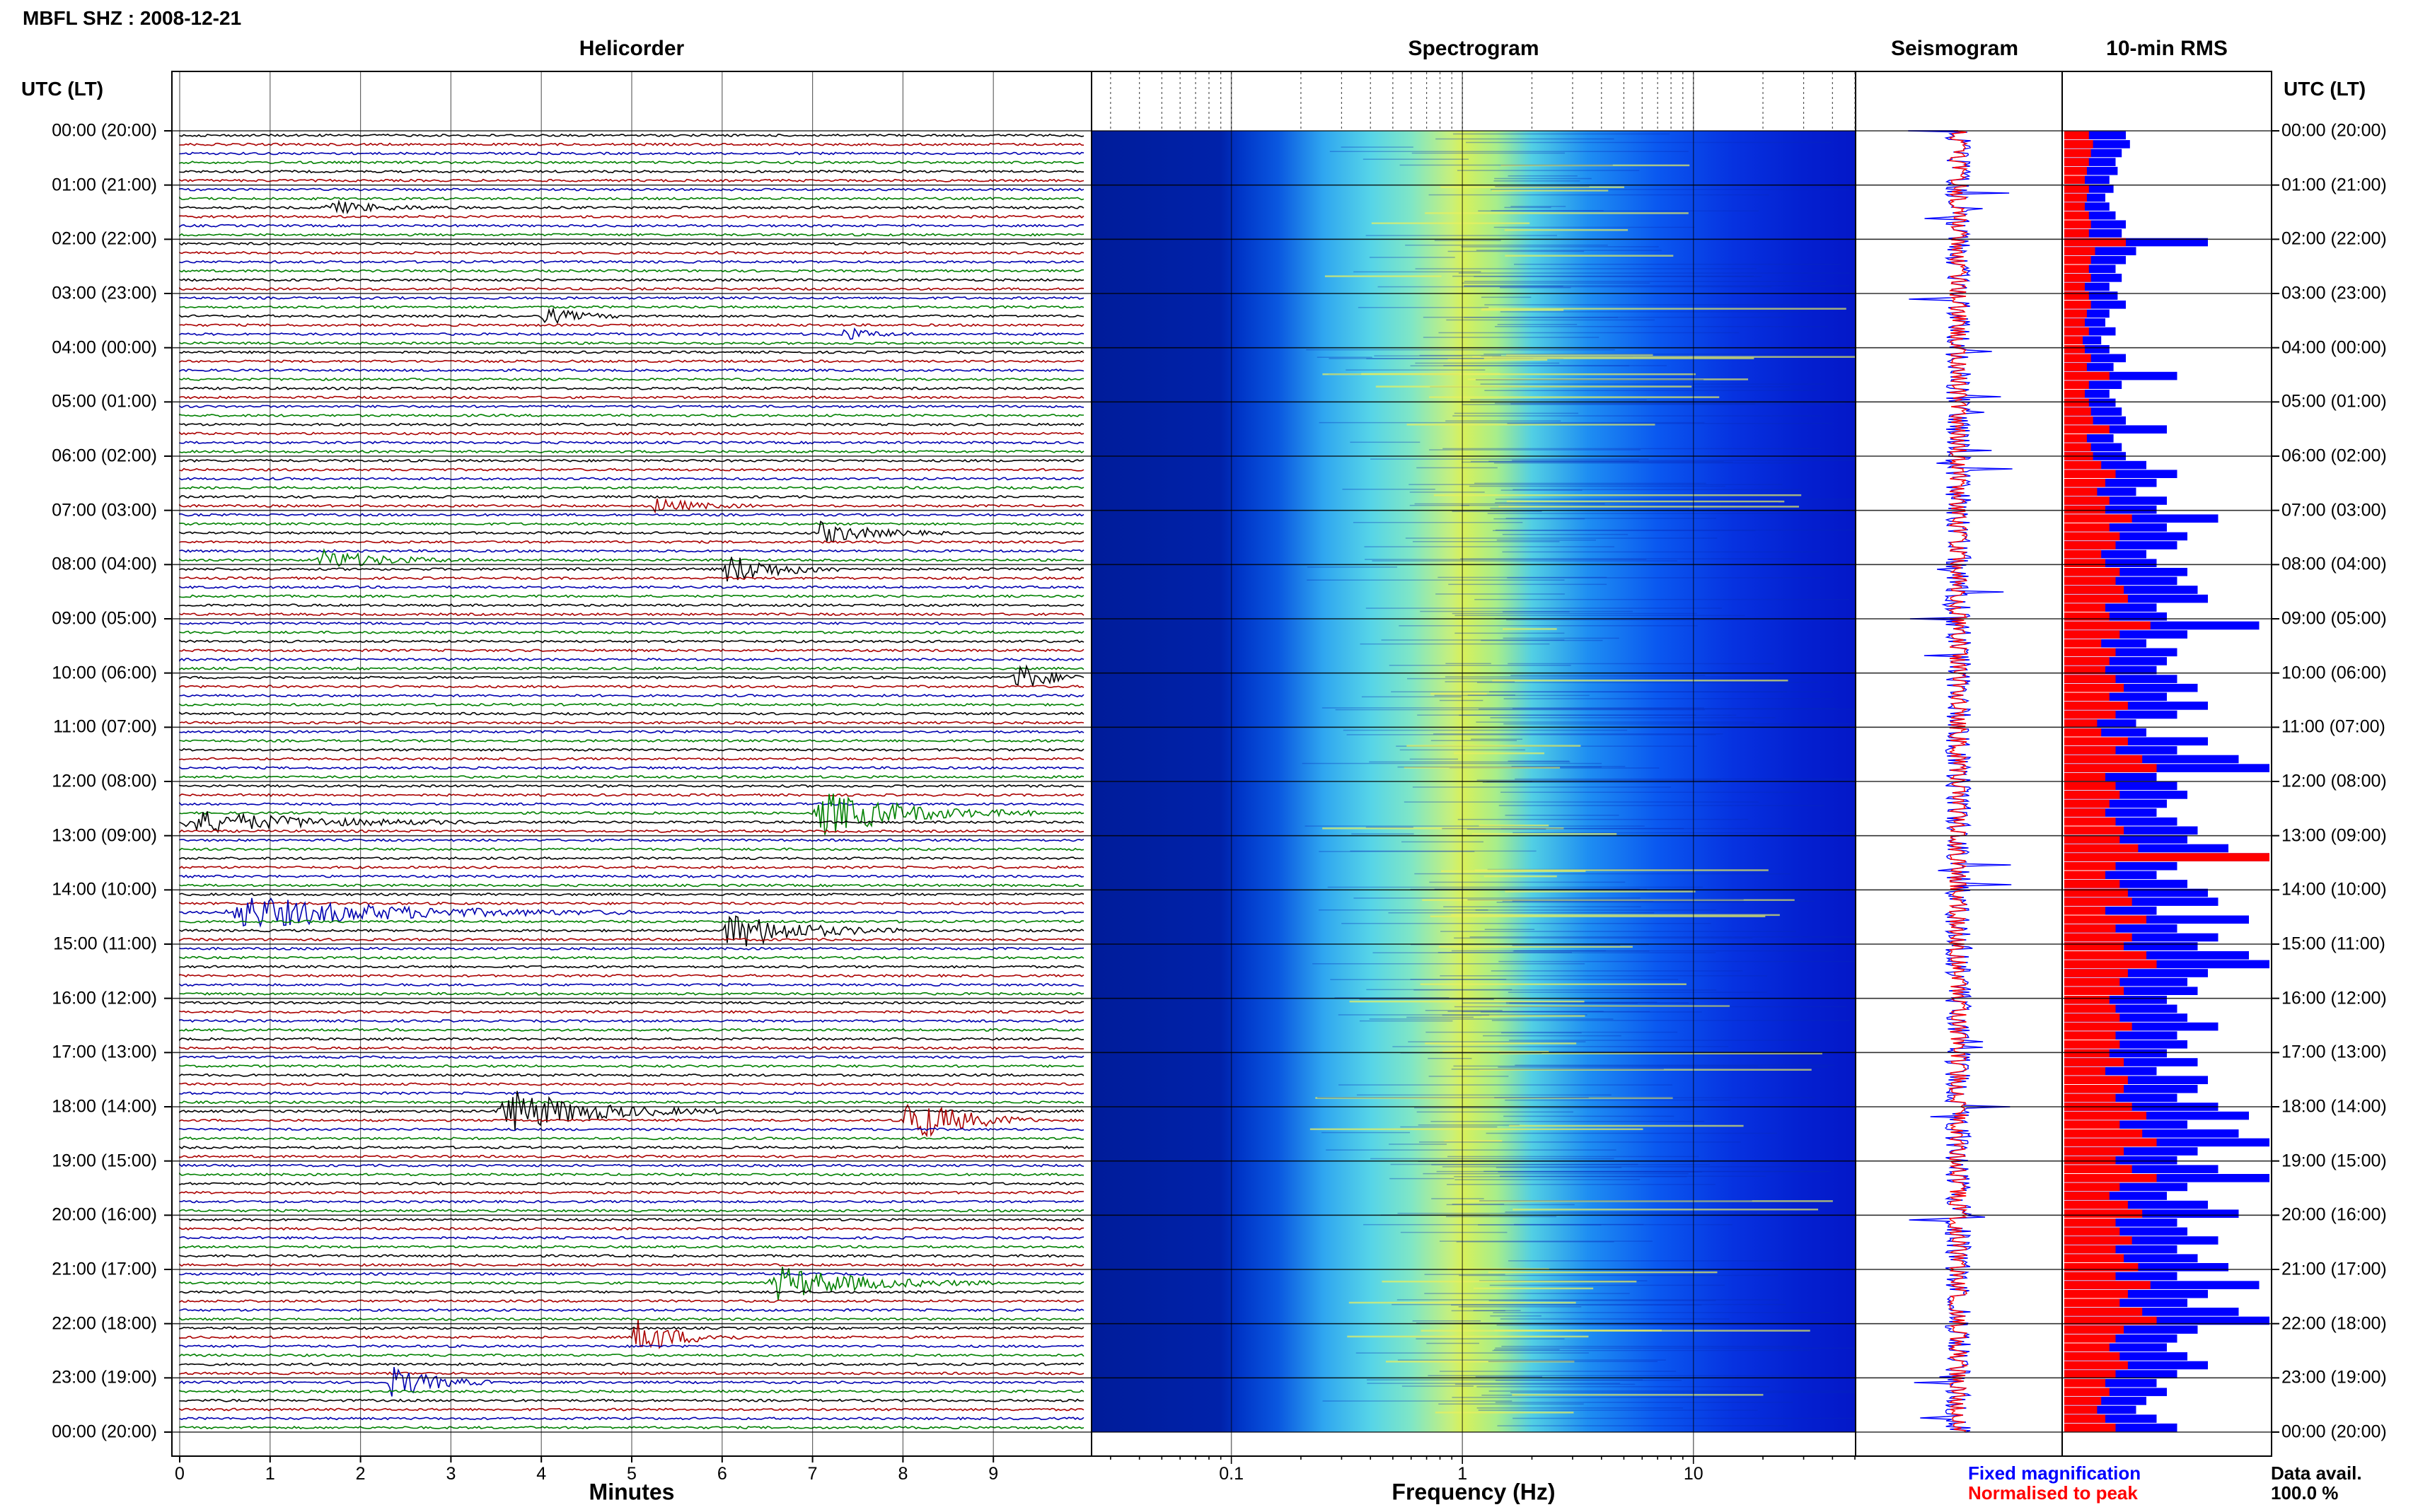  Describe the element at coordinates (1693, 1474) in the screenshot. I see `frequency-tick-label: 10` at that location.